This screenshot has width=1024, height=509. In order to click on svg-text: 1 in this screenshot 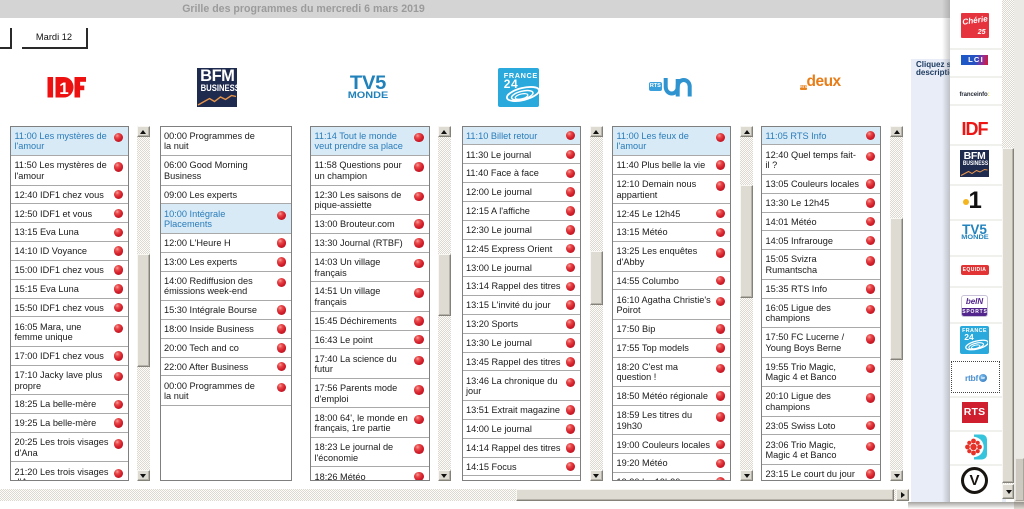, I will do `click(63, 87)`.